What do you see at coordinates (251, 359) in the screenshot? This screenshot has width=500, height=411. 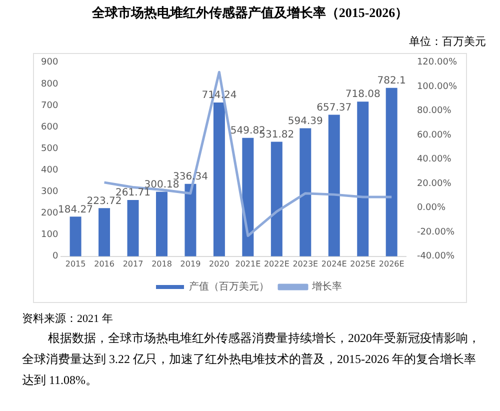 I see `text: 根据数据，全球市场热电堆红外传感器消费量持续增长，2020年受新冠疫情影响，全球消费量达到 3.22 亿只，加速了红外热电堆技术的普及，2015-2026 年的复合增长率达到 11.08%。` at bounding box center [251, 359].